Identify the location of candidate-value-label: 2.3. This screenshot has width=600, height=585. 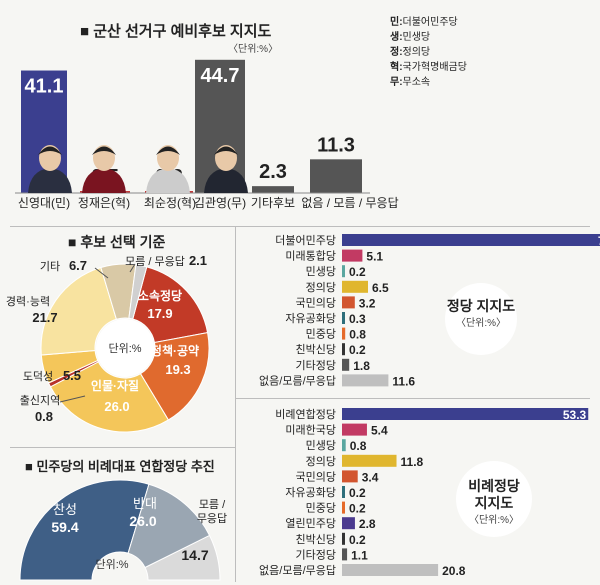
(273, 172).